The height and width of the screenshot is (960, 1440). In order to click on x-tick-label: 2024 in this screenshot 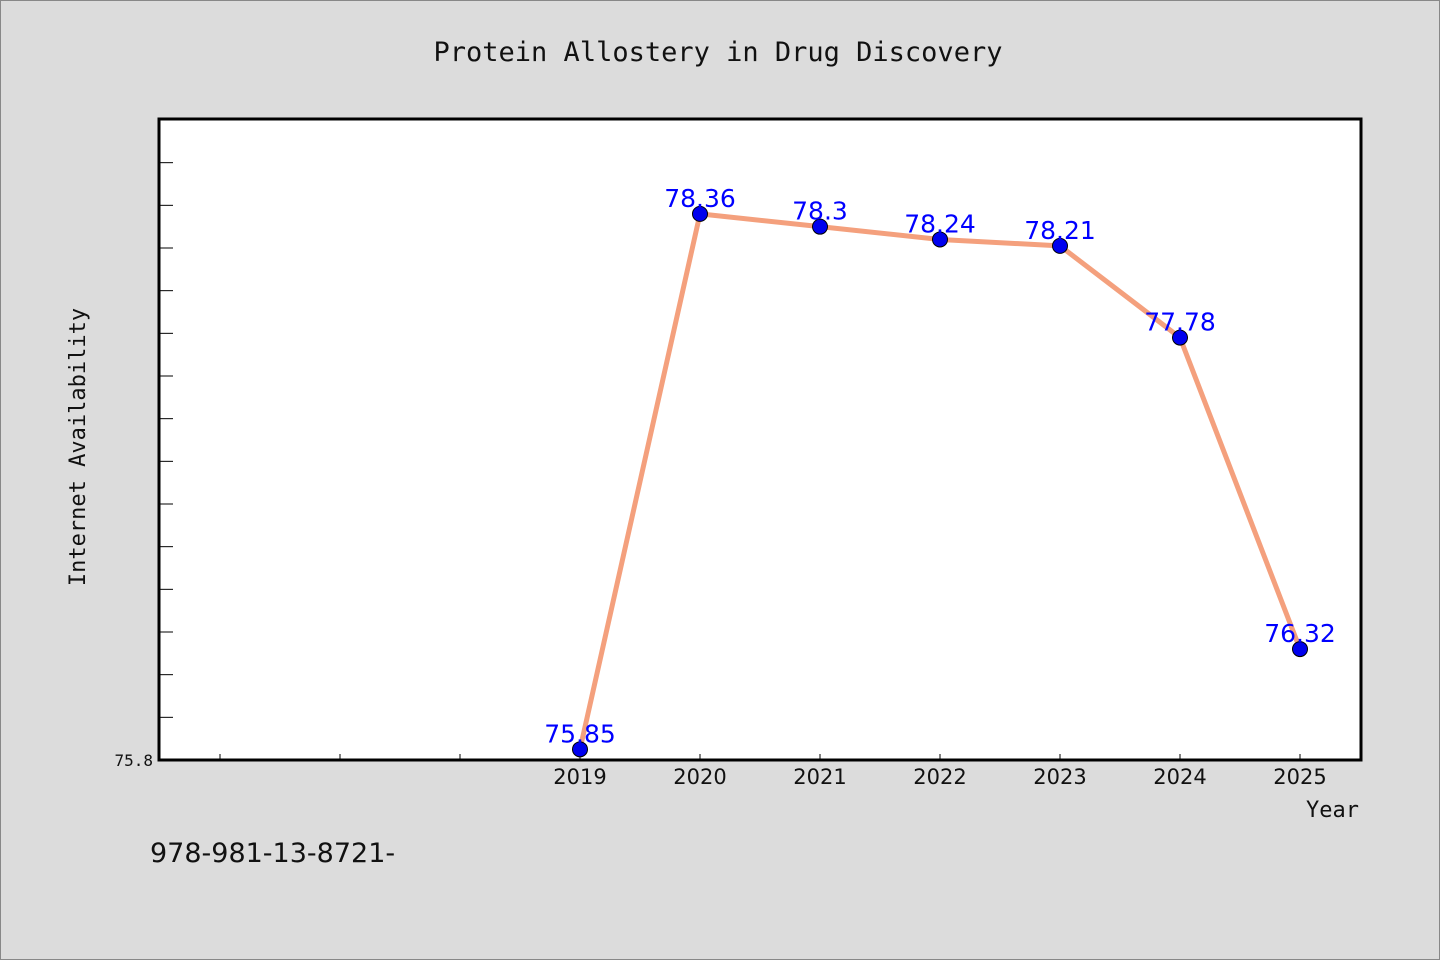, I will do `click(1179, 777)`.